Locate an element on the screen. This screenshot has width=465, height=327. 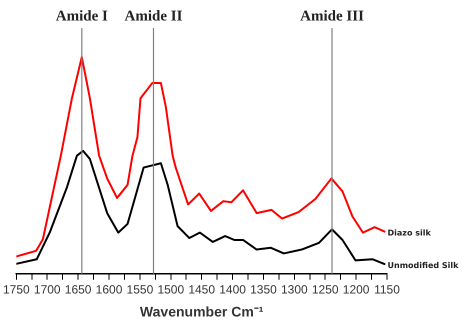
x-tick-label: 1650 is located at coordinates (78, 289).